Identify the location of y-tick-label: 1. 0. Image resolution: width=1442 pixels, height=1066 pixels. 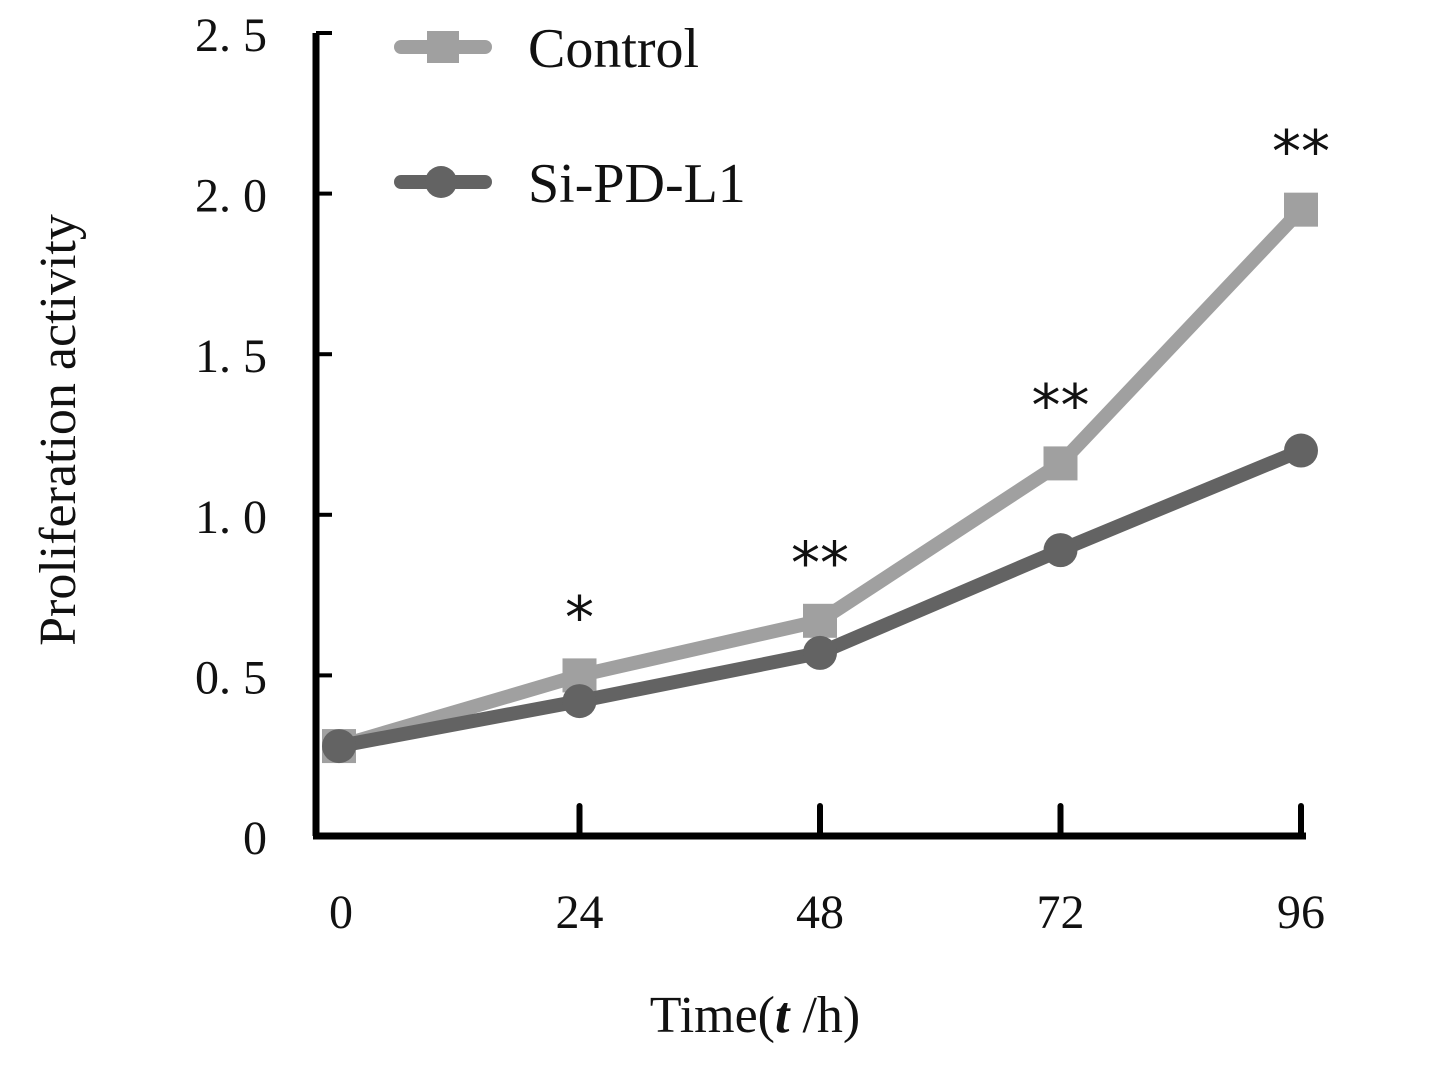
(231, 517).